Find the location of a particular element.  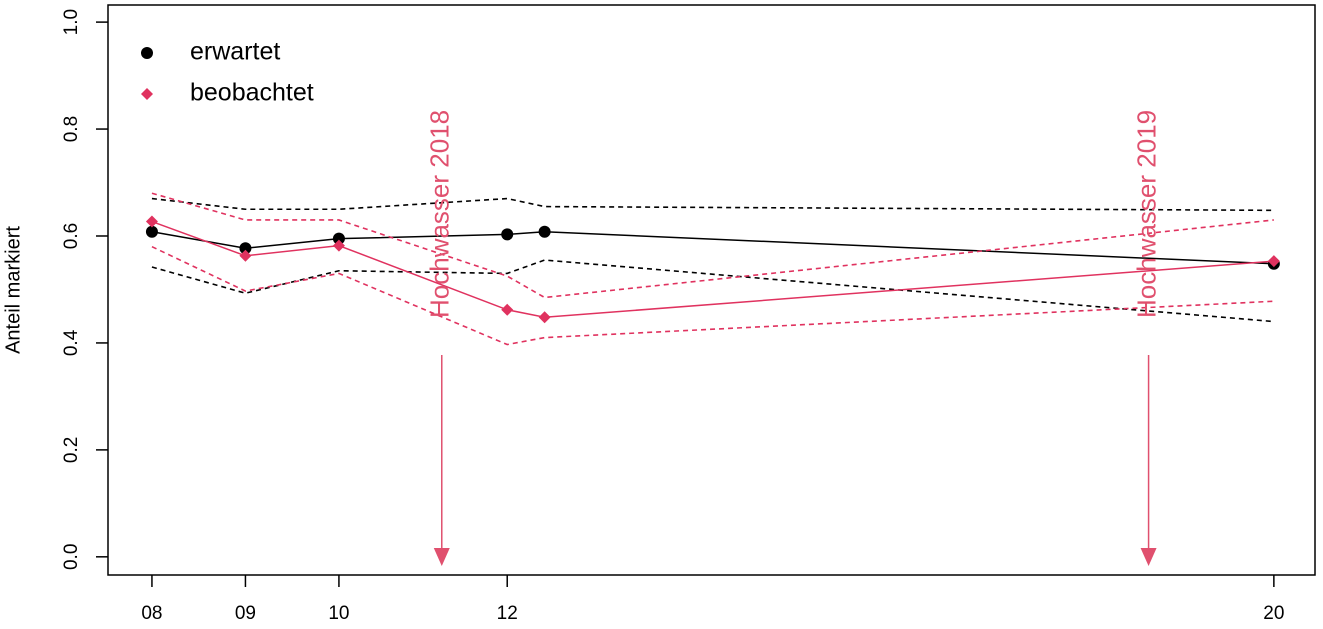

x-tick-label: 08 is located at coordinates (151, 613).